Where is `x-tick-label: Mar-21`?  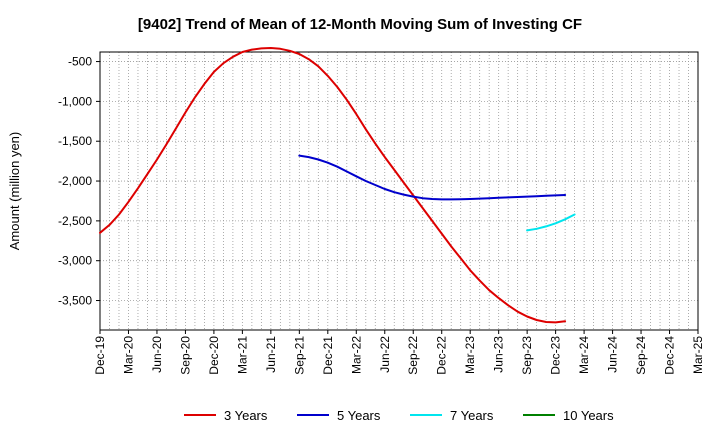
x-tick-label: Mar-21 is located at coordinates (242, 355).